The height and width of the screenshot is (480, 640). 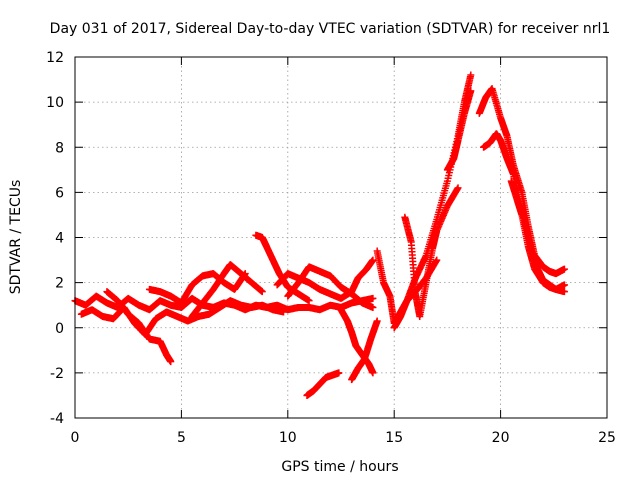 What do you see at coordinates (339, 467) in the screenshot?
I see `x-axis-label: GPS time / hours` at bounding box center [339, 467].